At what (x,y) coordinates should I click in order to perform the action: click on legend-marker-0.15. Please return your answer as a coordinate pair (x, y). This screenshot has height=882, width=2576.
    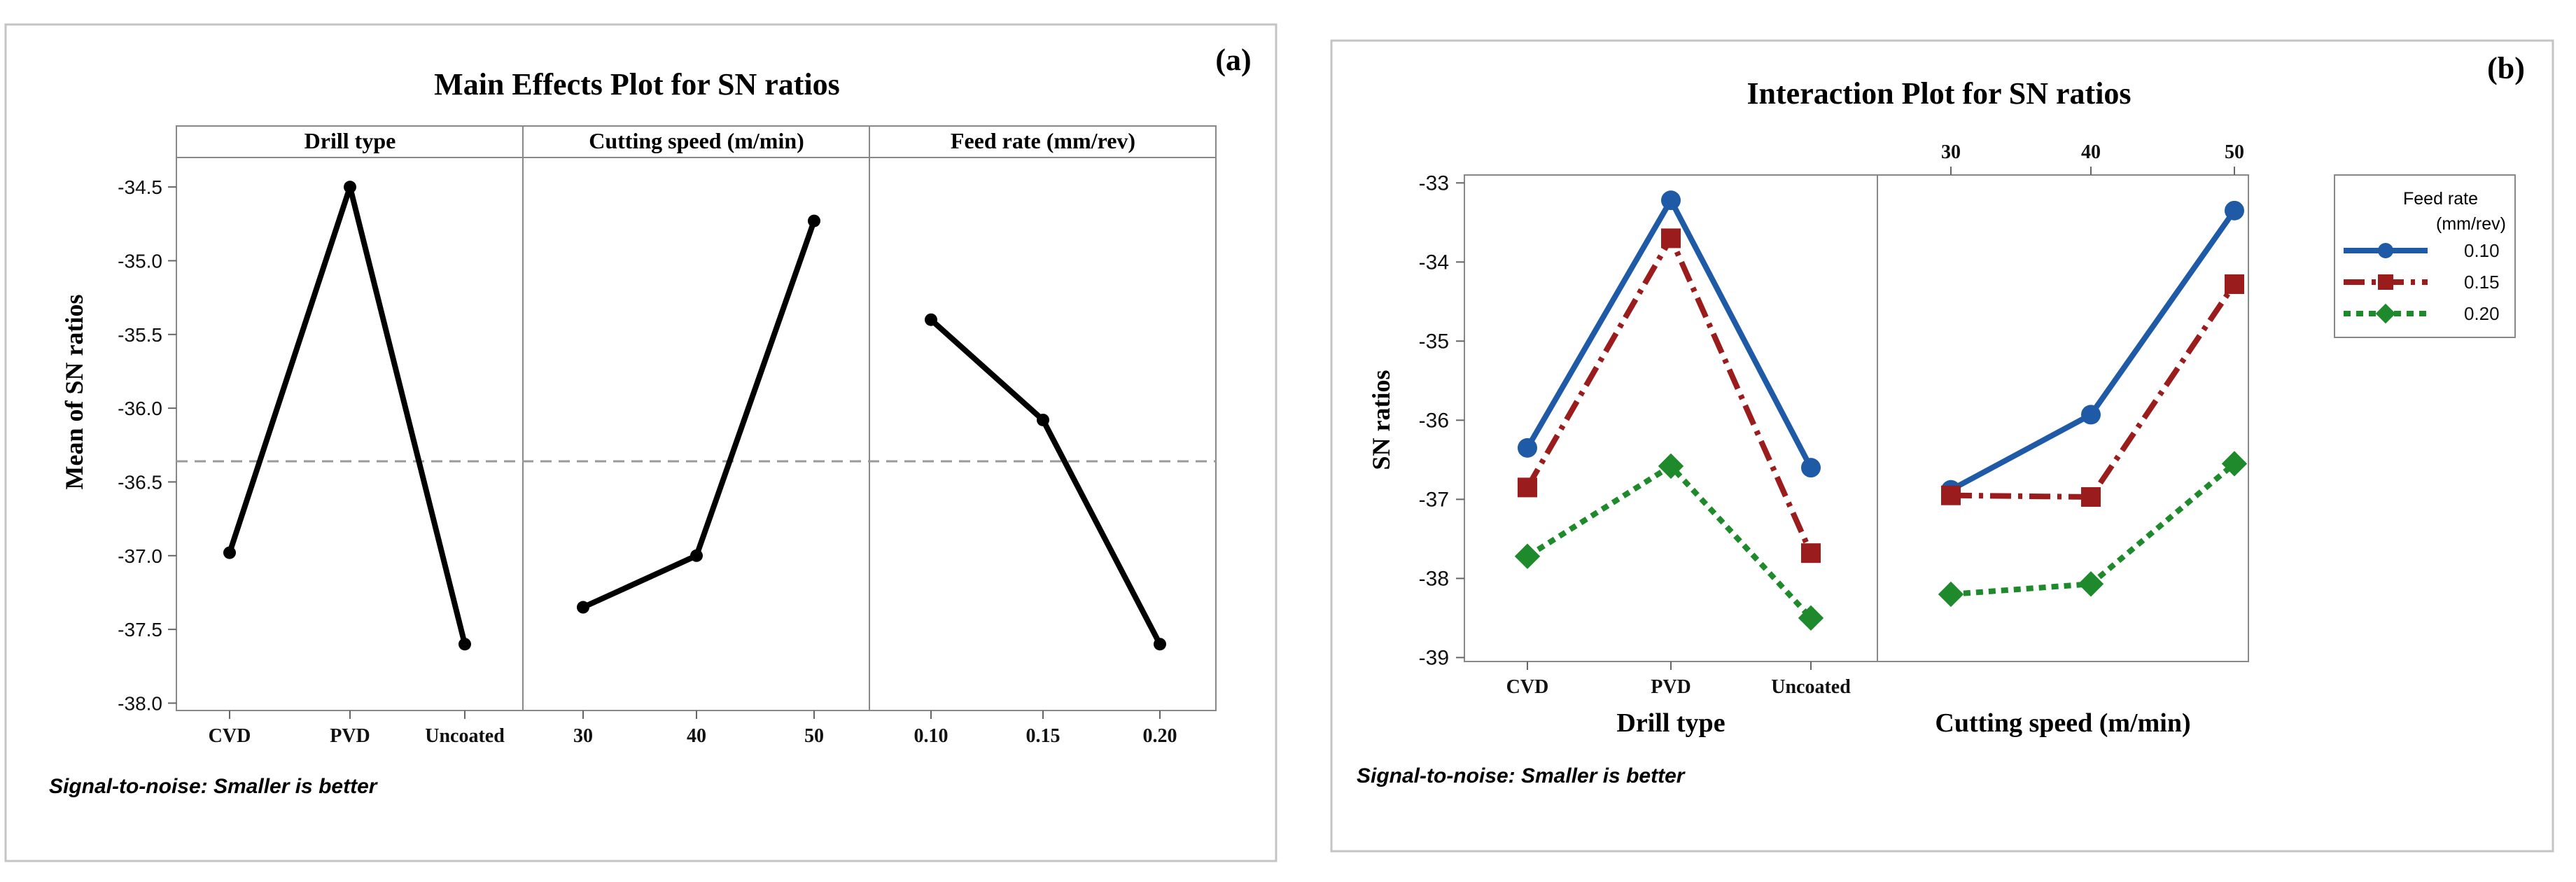
    Looking at the image, I should click on (2385, 282).